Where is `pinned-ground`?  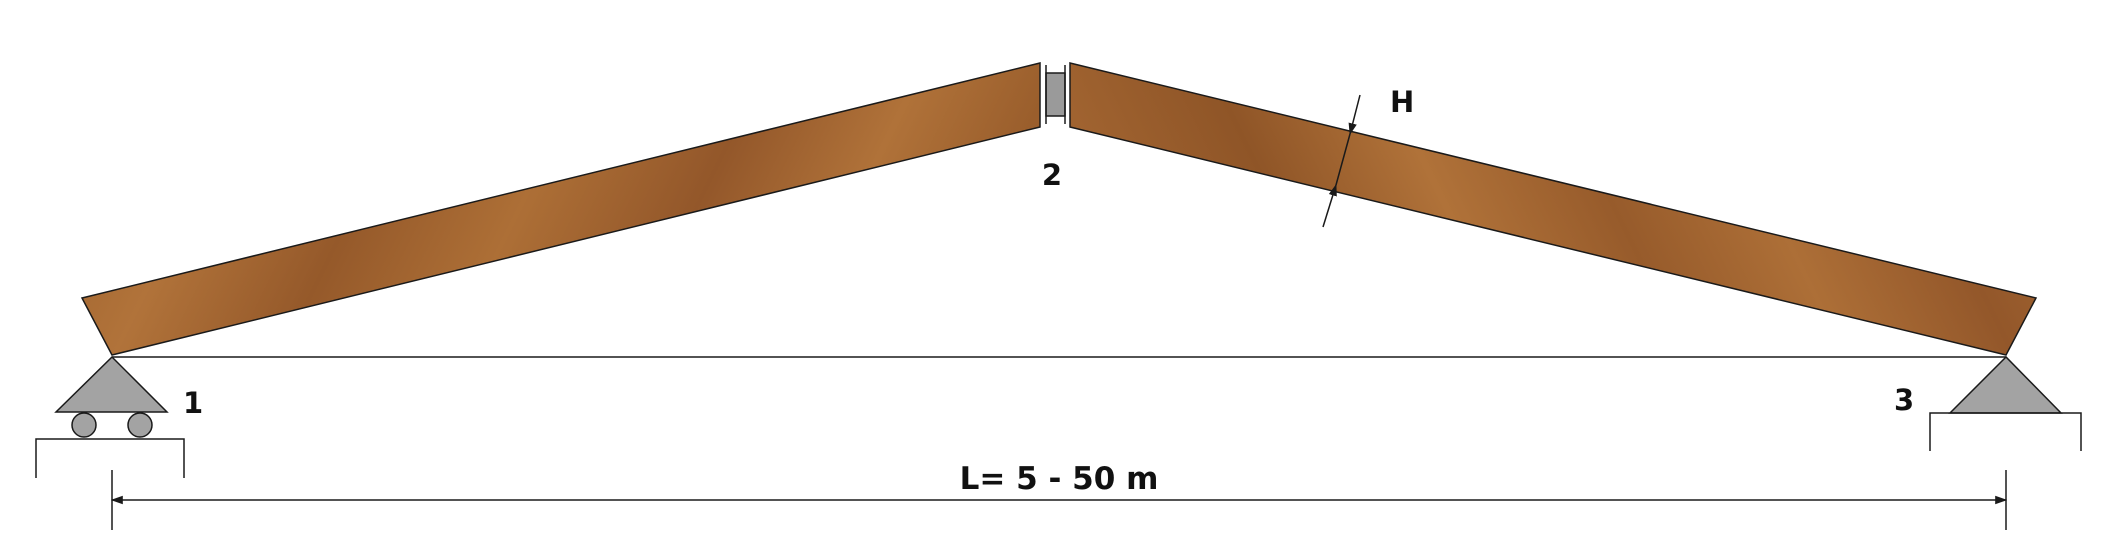
pinned-ground is located at coordinates (2005, 431).